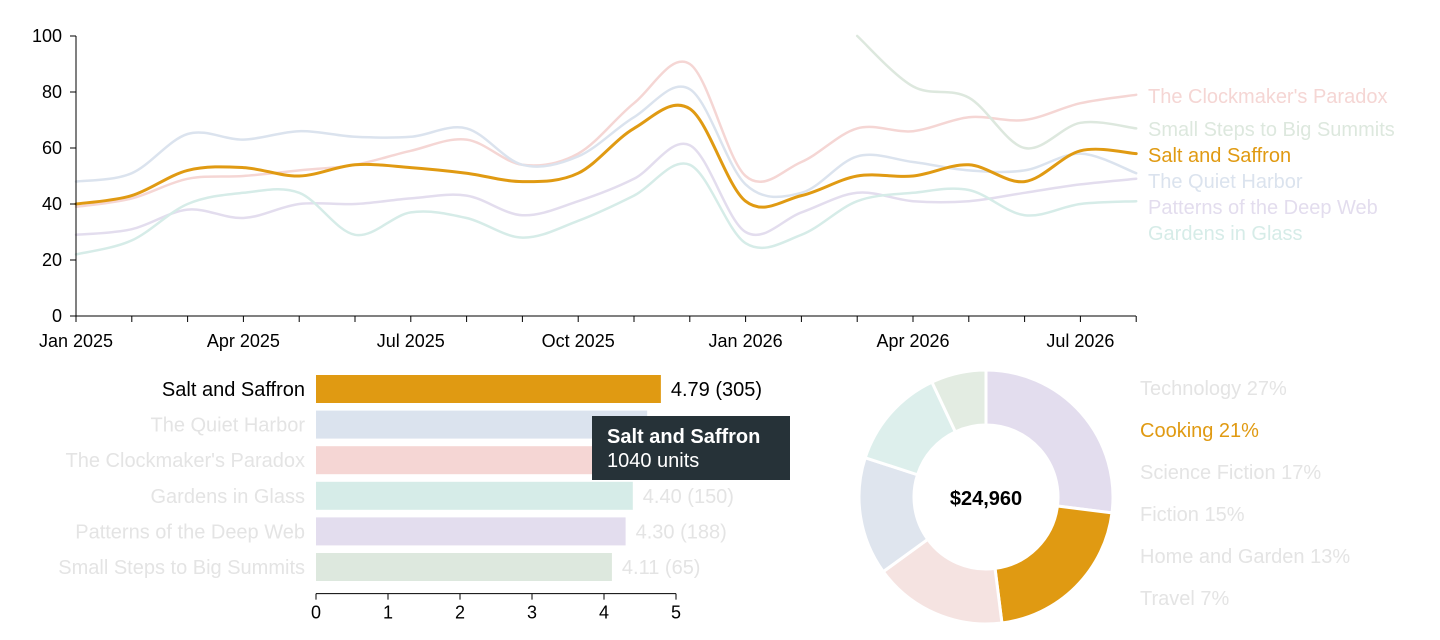 The image size is (1440, 640). Describe the element at coordinates (316, 613) in the screenshot. I see `bar-x-tick-label: 0` at that location.